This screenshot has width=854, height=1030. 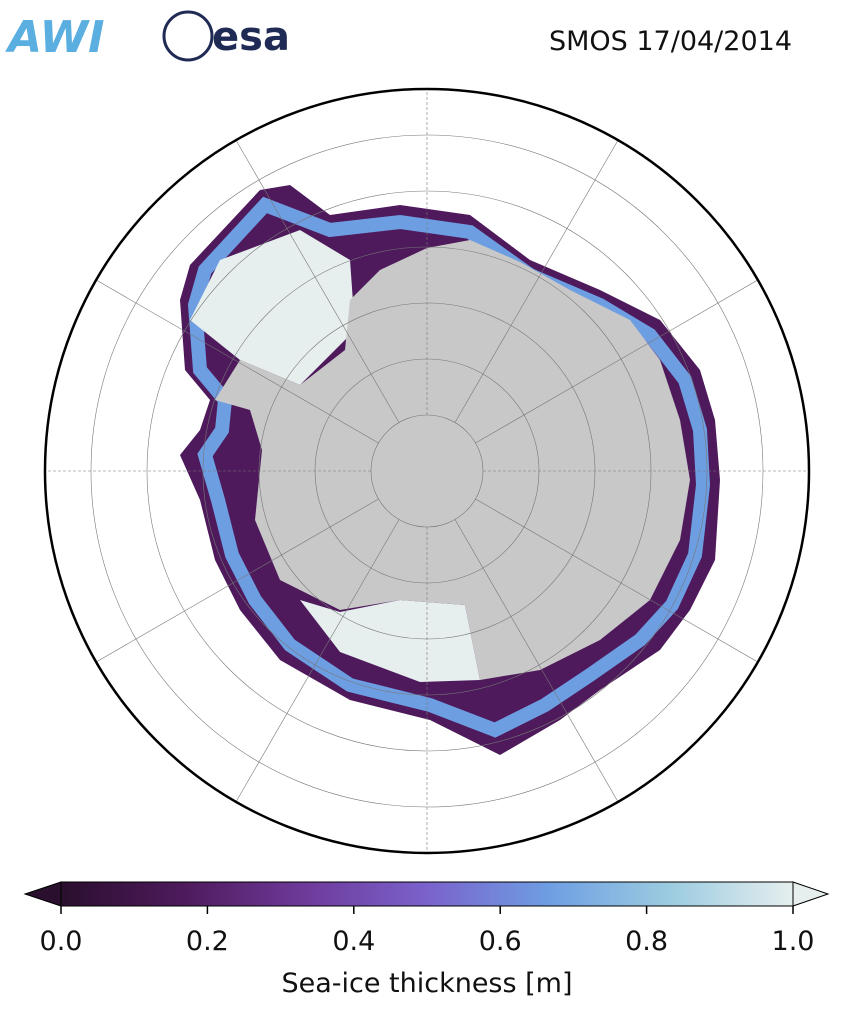 What do you see at coordinates (426, 983) in the screenshot?
I see `colorbar-label: Sea-ice thickness [m]` at bounding box center [426, 983].